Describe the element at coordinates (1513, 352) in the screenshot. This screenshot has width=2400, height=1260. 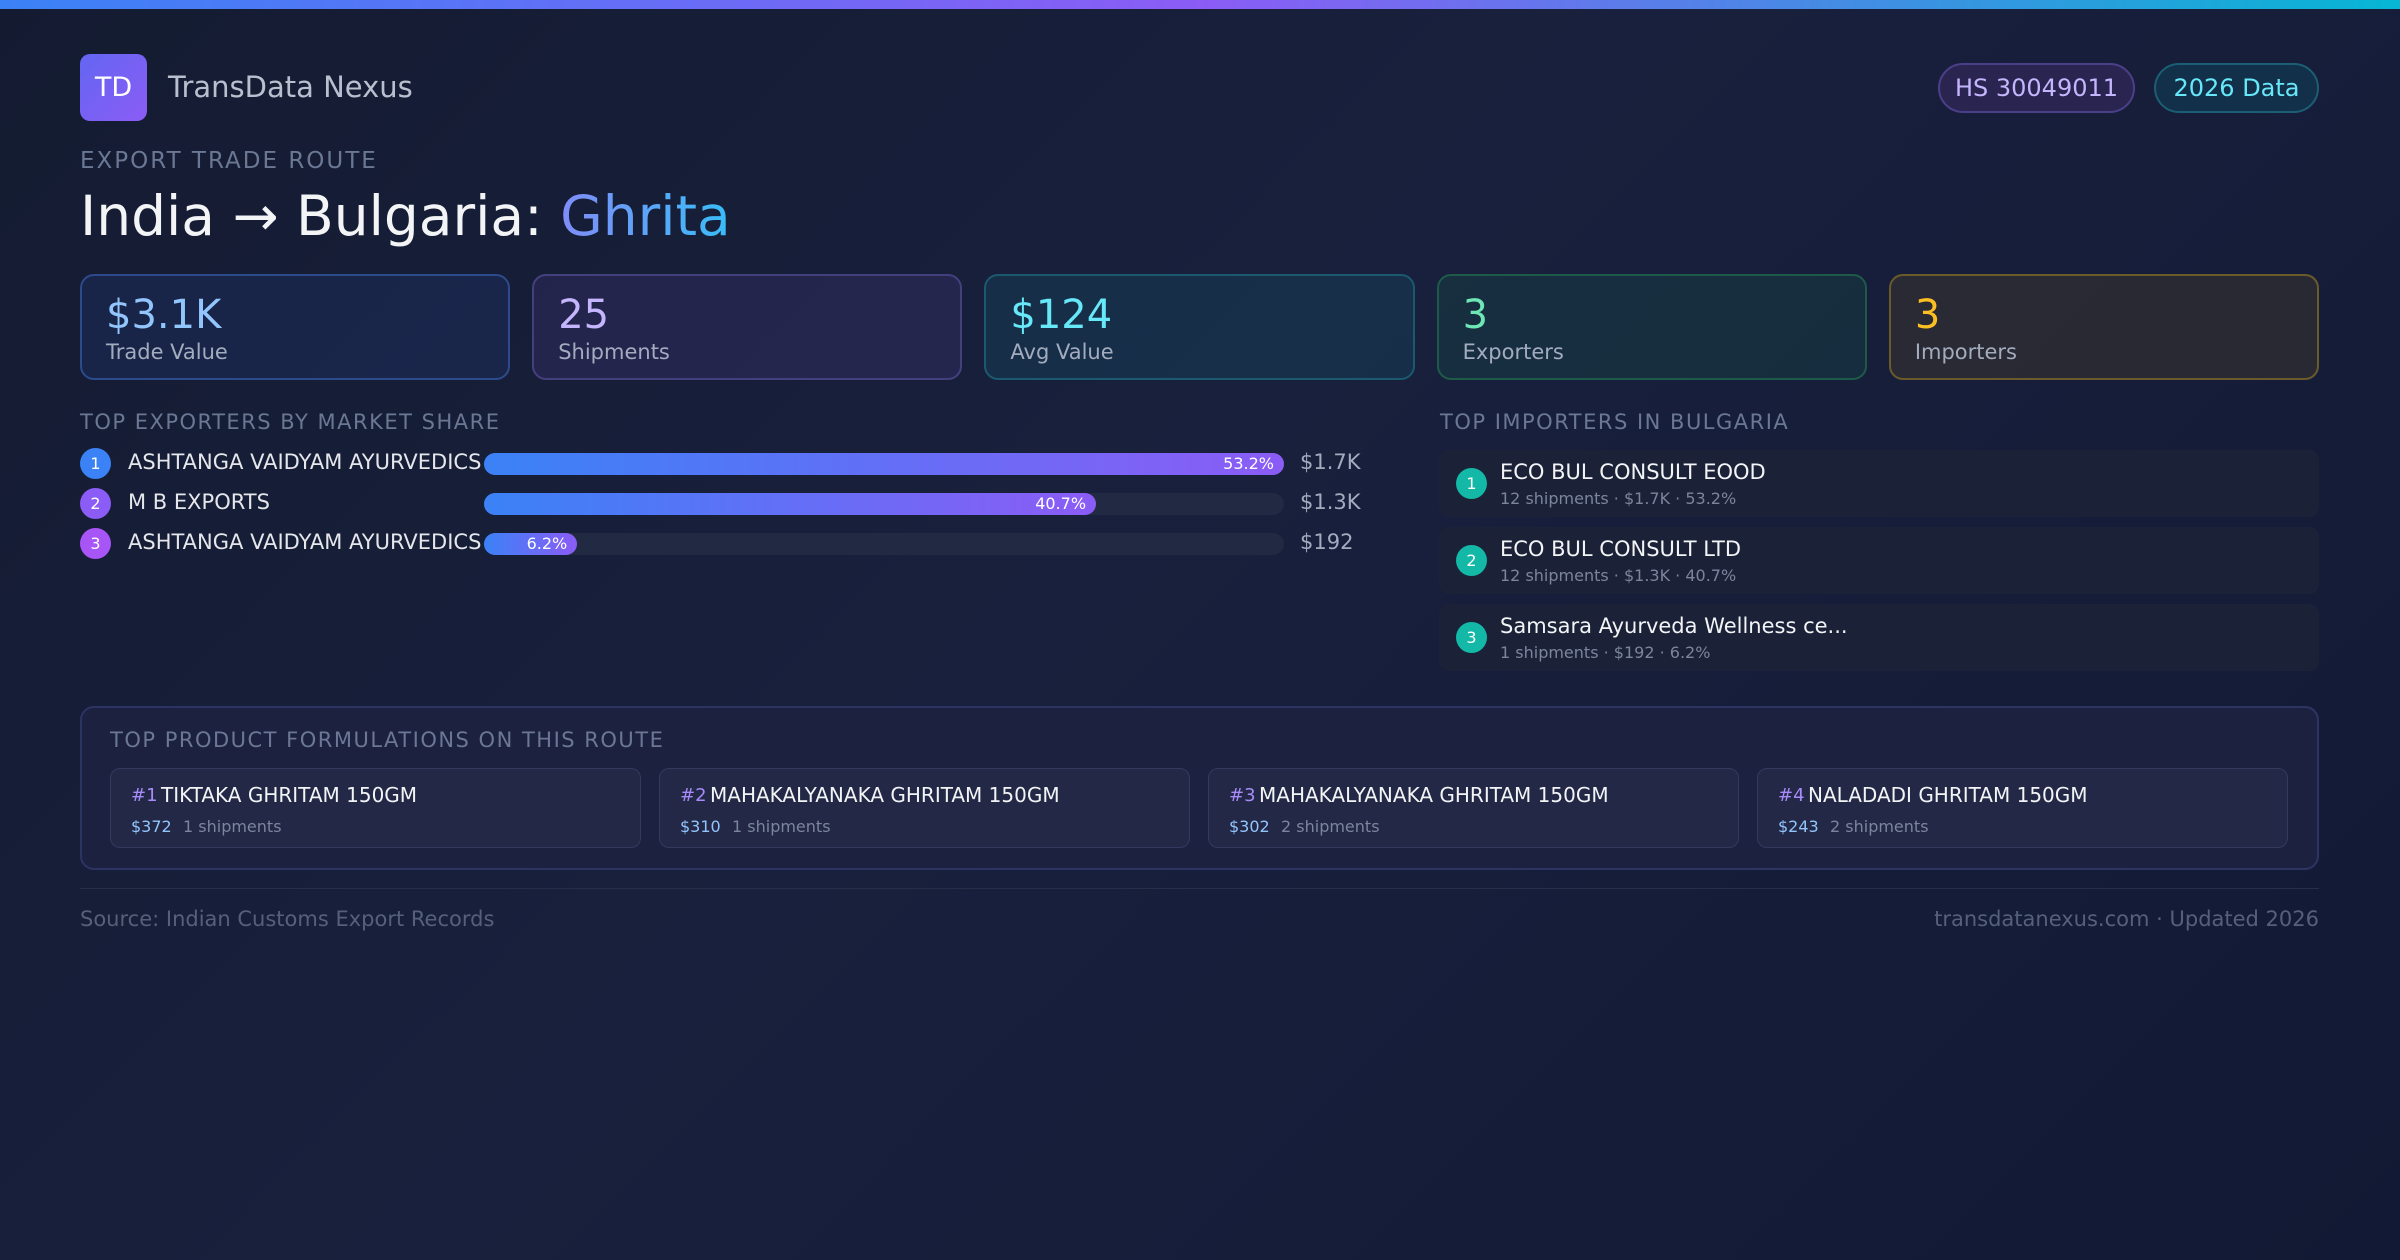
I see `stat-label: Exporters` at that location.